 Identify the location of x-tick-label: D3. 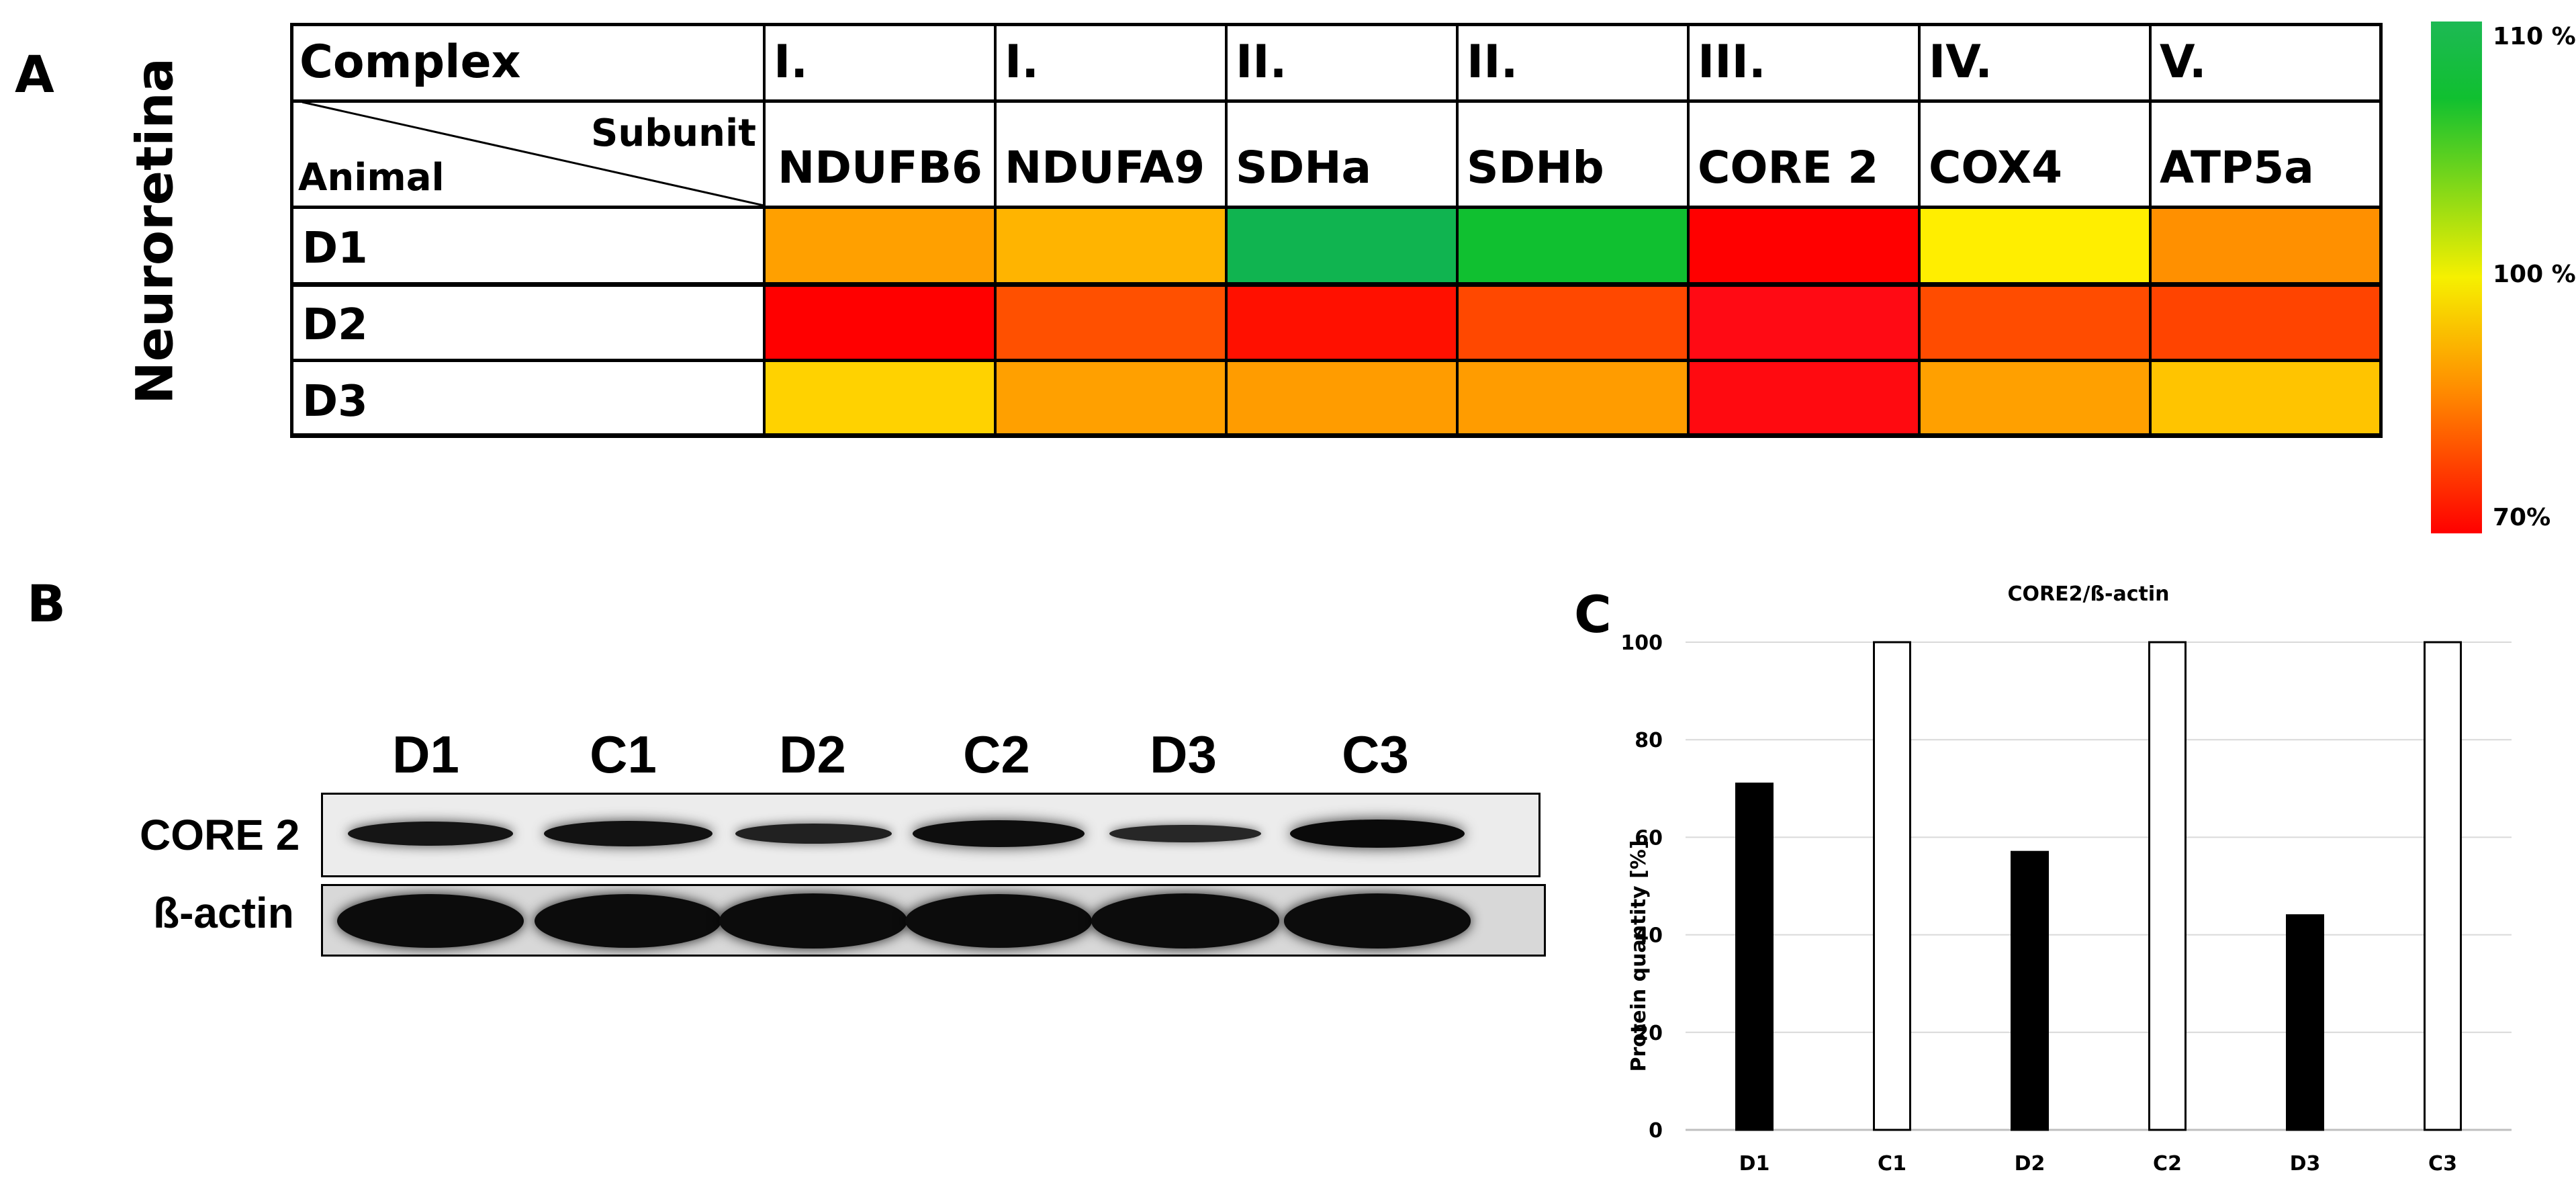
(2305, 1164).